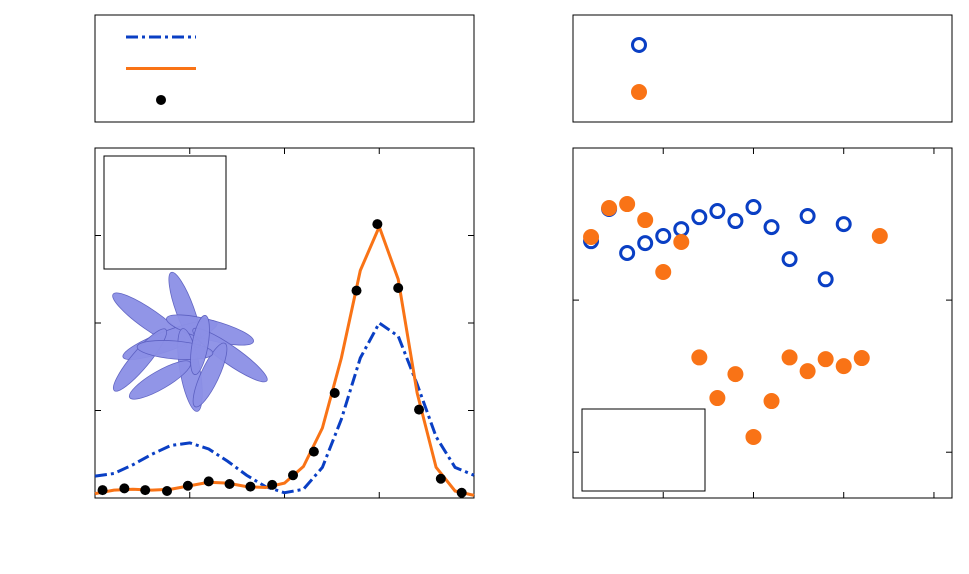  Describe the element at coordinates (190, 341) in the screenshot. I see `ellipsoid-illustration` at that location.